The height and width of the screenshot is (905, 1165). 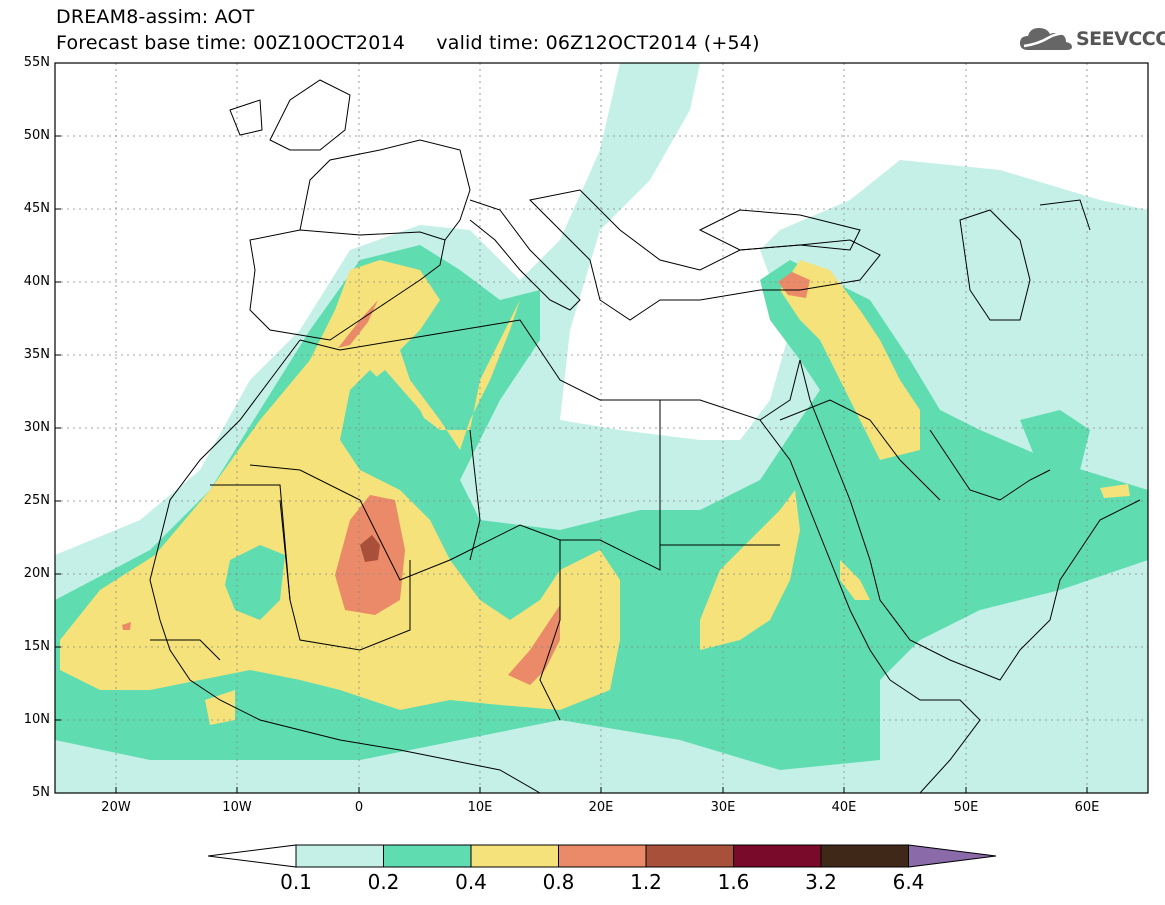 I want to click on colorbar, so click(x=602, y=856).